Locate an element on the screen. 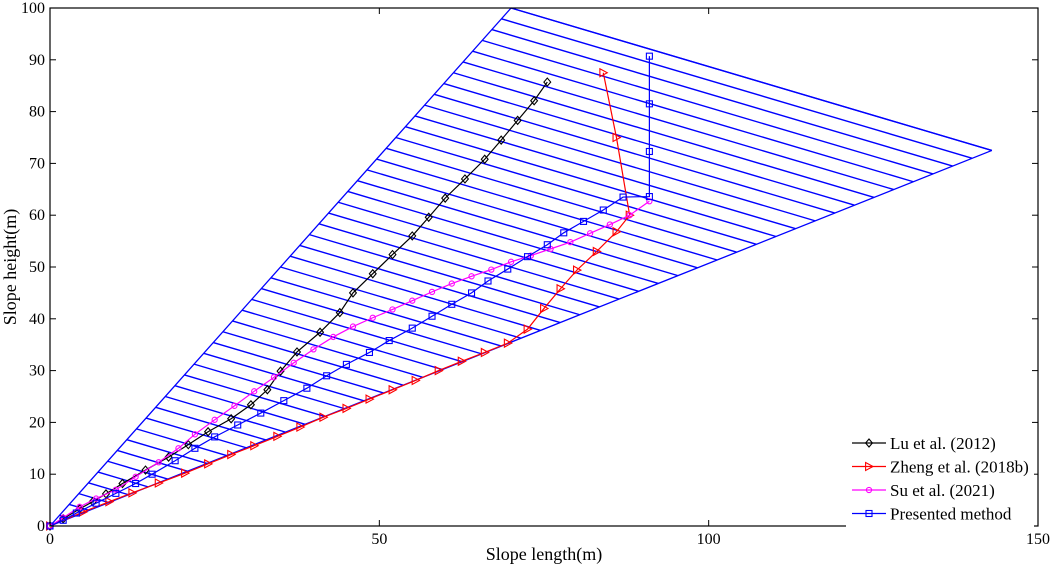  legend-label: Presented method is located at coordinates (951, 514).